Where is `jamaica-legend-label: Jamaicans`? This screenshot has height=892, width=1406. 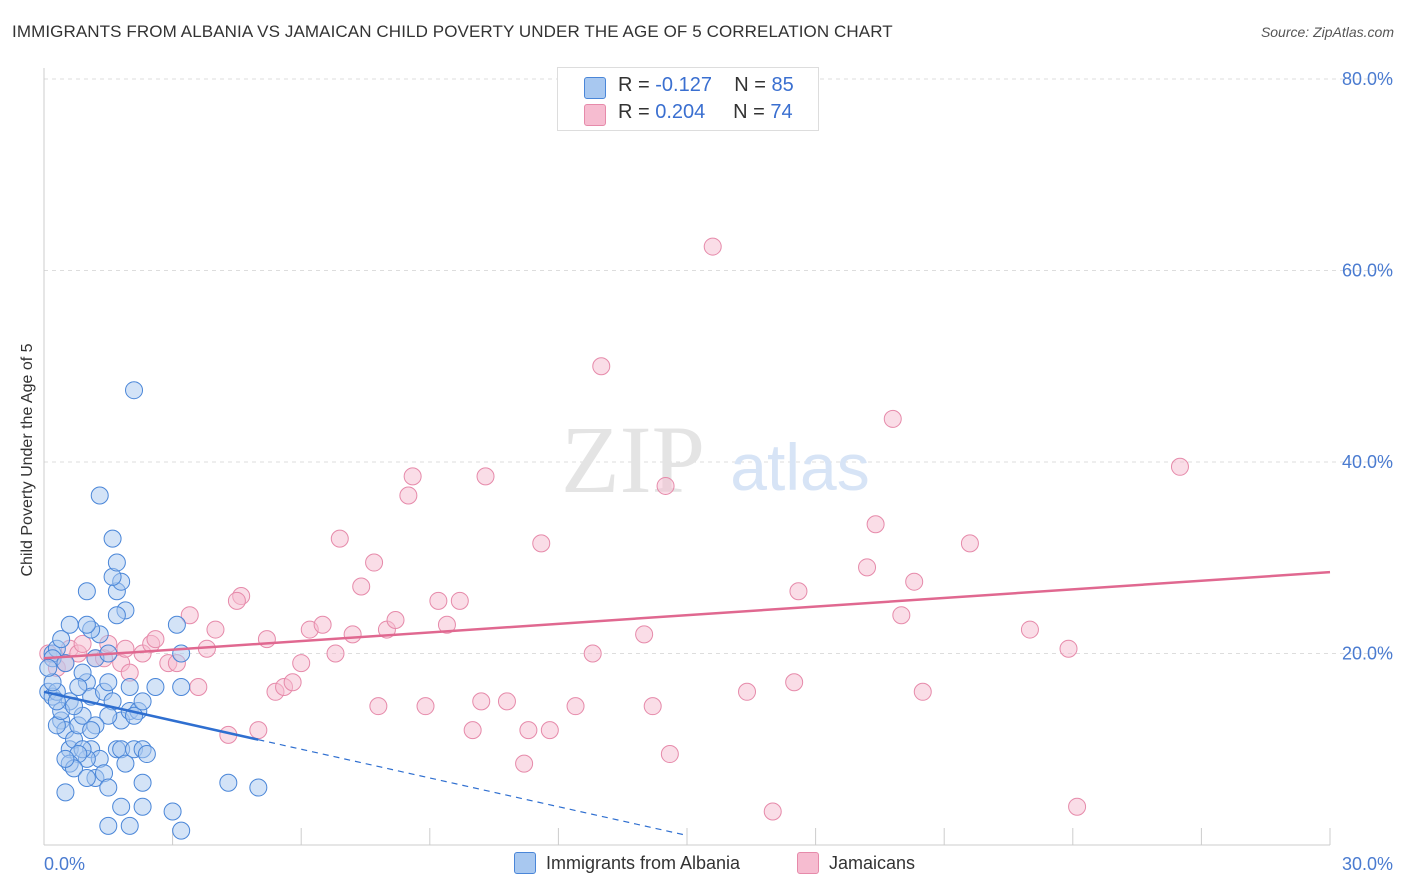 jamaica-legend-label: Jamaicans is located at coordinates (872, 862).